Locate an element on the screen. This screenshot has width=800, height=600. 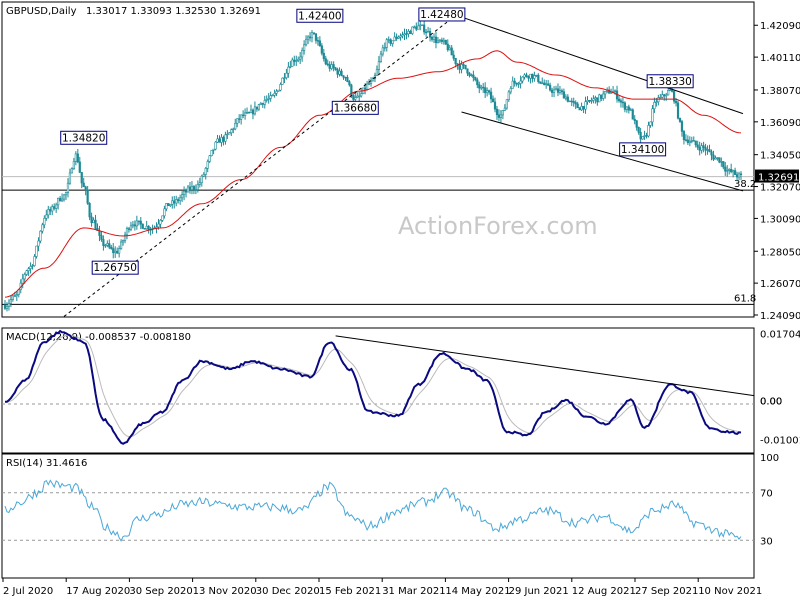
ohlc-label: 1.33017 1.33093 1.32530 1.32691 is located at coordinates (173, 11).